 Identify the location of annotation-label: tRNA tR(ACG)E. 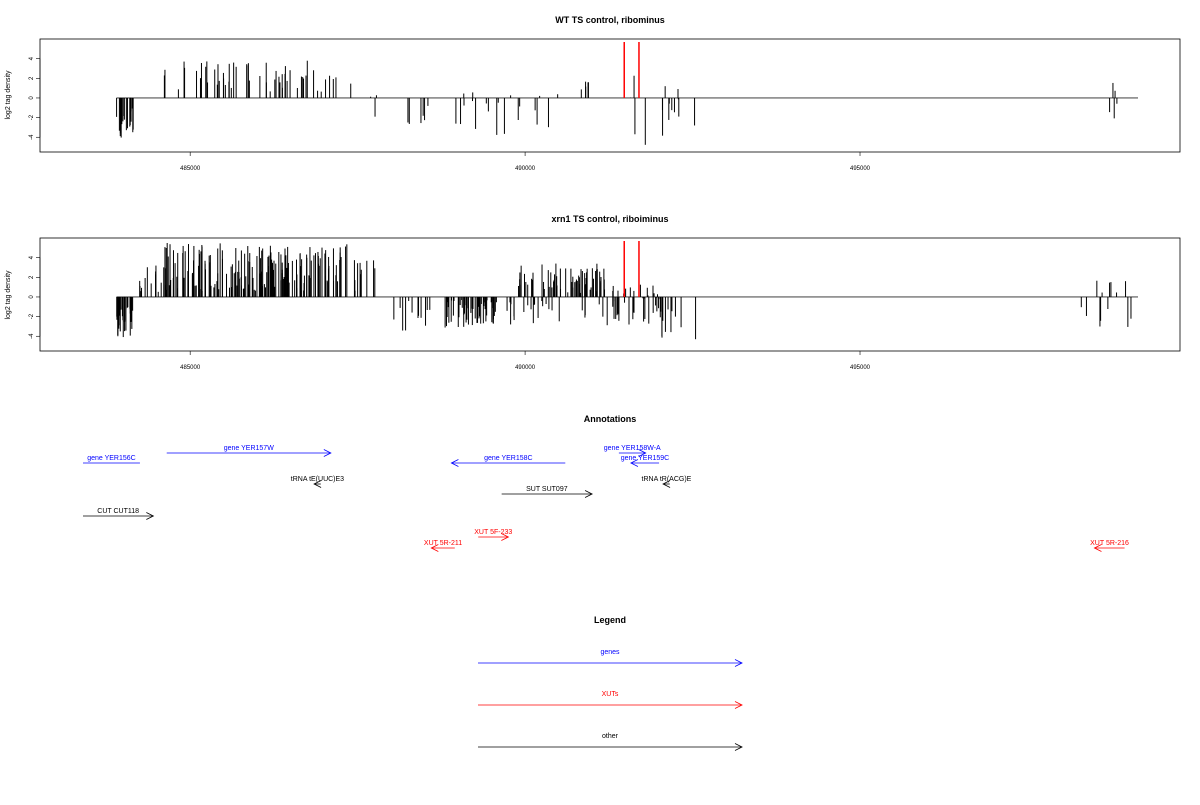
(667, 479).